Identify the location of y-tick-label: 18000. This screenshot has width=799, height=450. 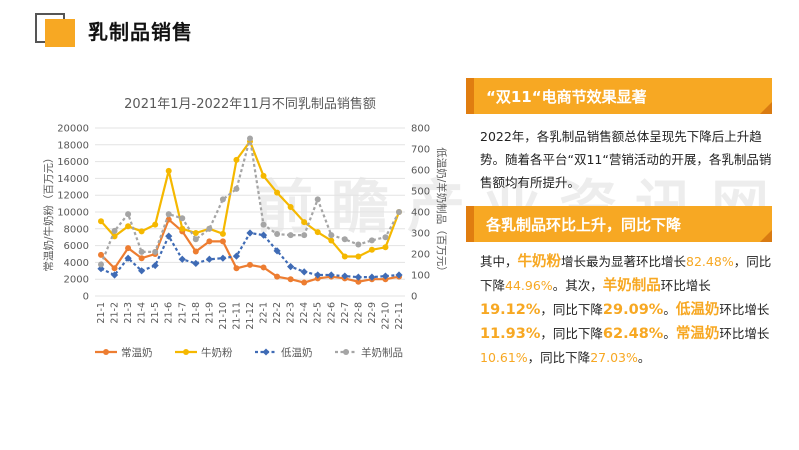
(73, 145).